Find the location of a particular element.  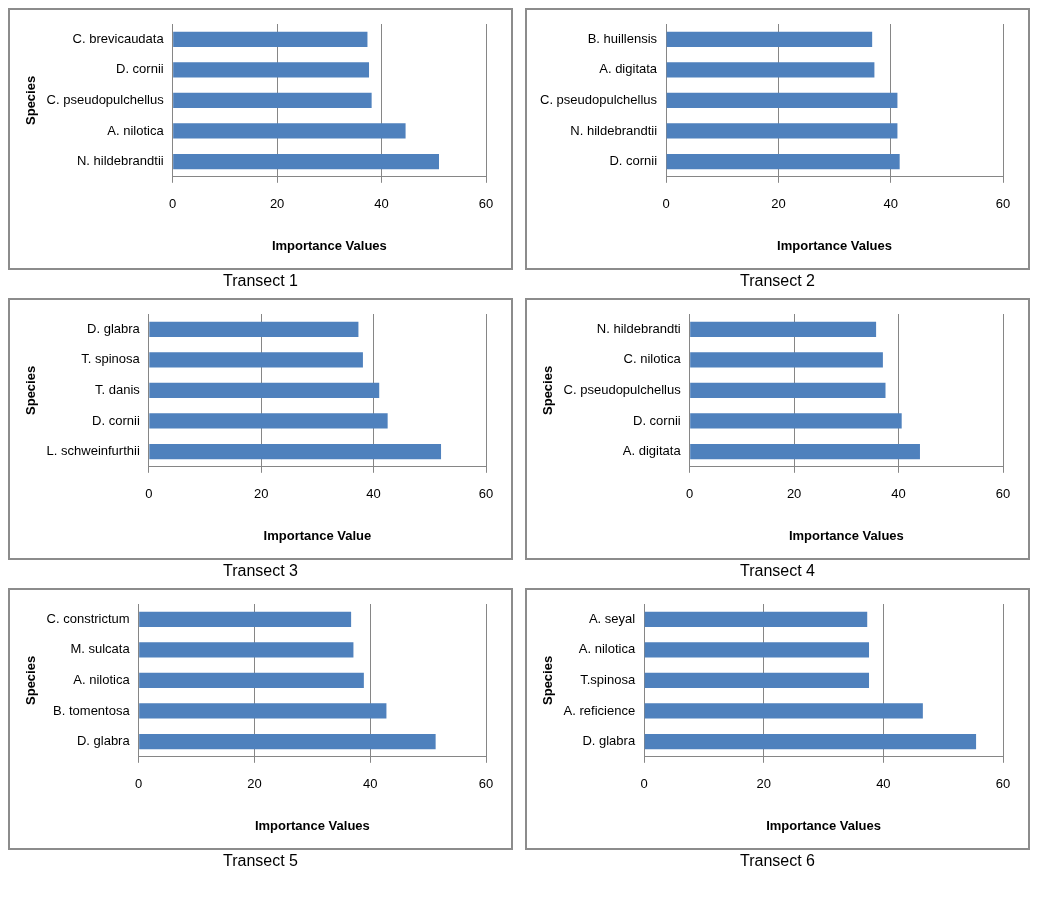

y-tick-label: C. nilotica is located at coordinates (652, 359).